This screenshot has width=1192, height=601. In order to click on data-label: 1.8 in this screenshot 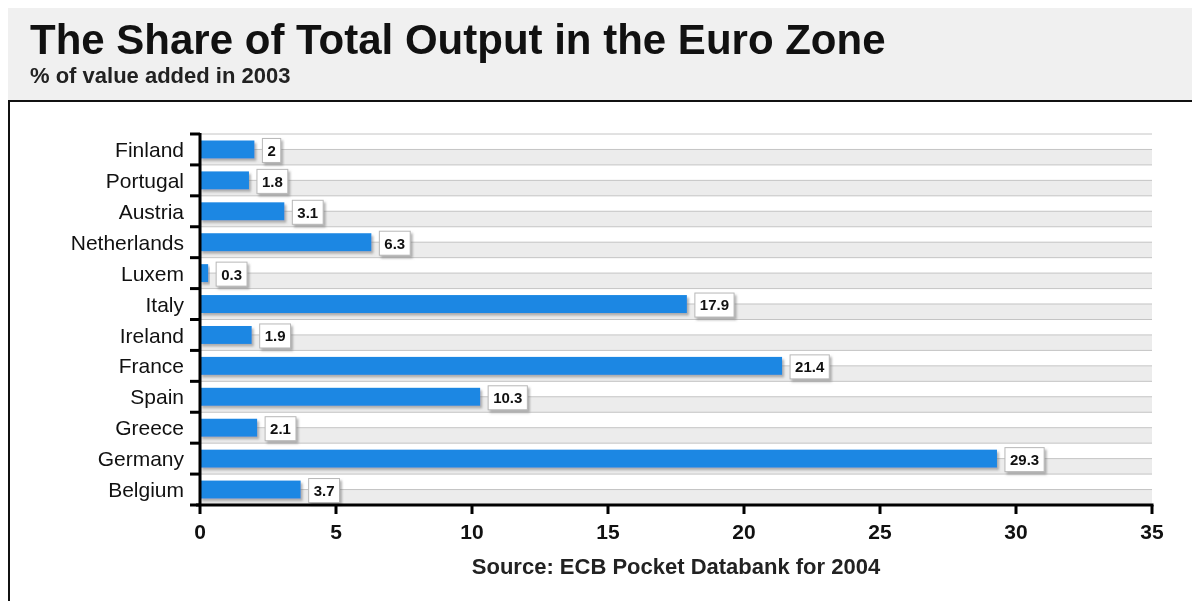, I will do `click(272, 181)`.